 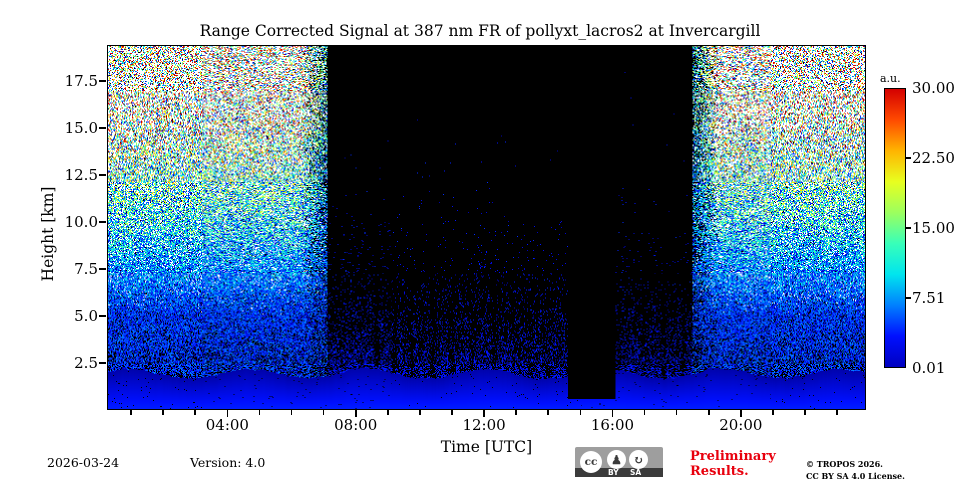 What do you see at coordinates (844, 464) in the screenshot?
I see `credit-line-1: © TROPOS 2026.` at bounding box center [844, 464].